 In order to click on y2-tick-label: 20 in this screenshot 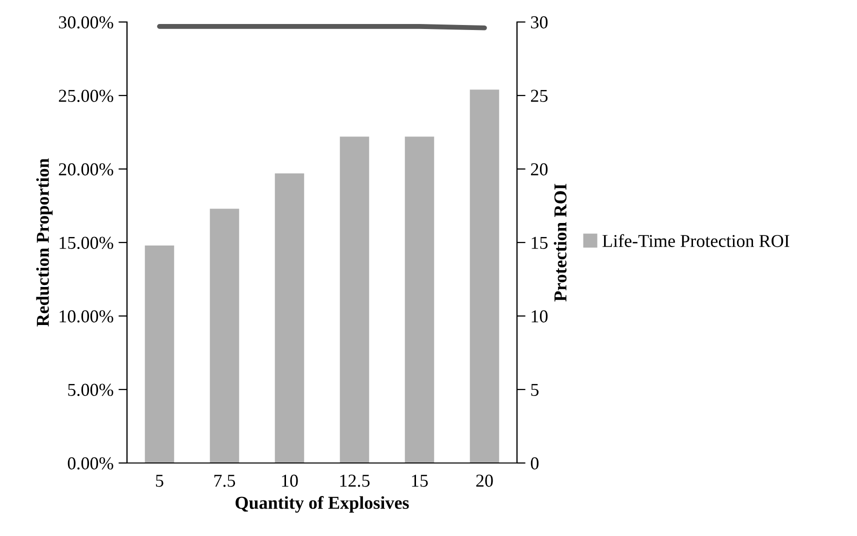, I will do `click(539, 169)`.